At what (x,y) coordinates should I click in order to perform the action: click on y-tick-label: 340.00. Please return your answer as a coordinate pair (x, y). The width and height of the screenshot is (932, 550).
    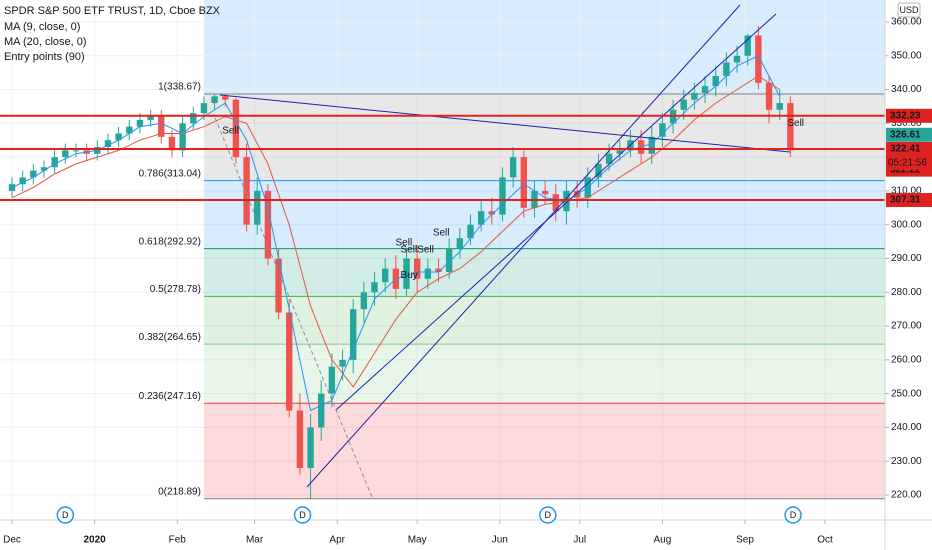
    Looking at the image, I should click on (906, 89).